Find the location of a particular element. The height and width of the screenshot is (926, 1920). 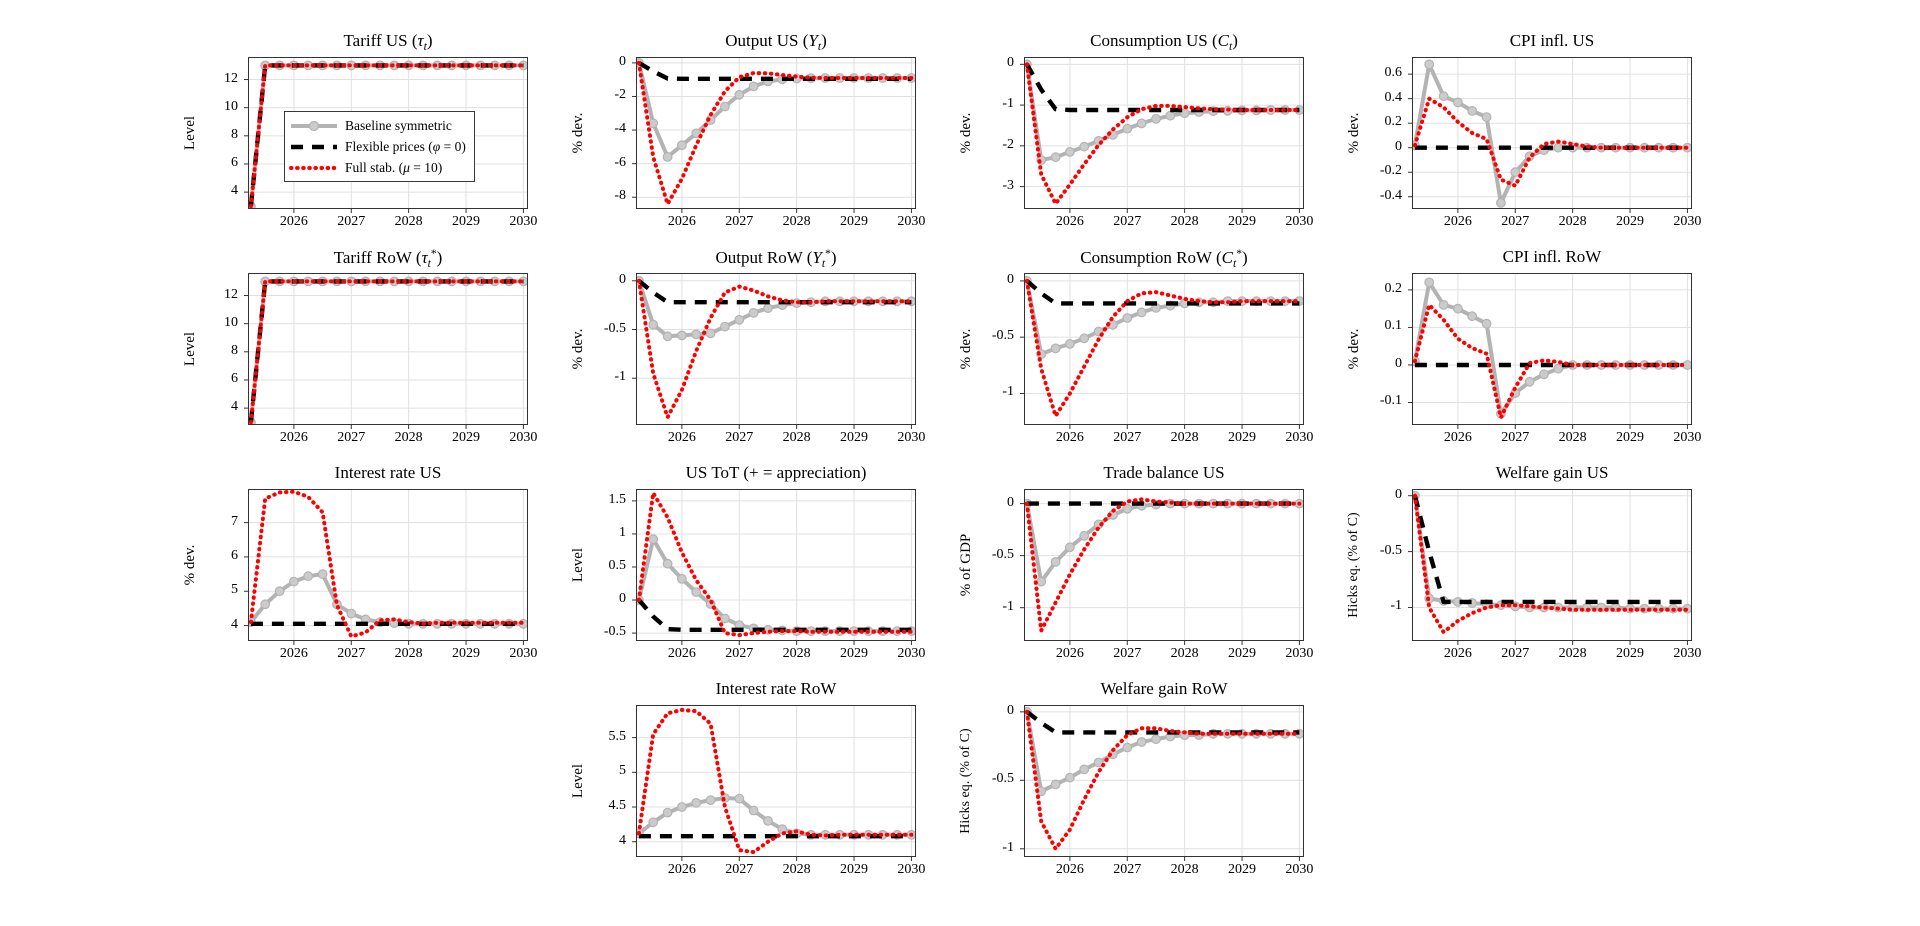

legend-label: Full stab. (μ = 10) is located at coordinates (393, 168).